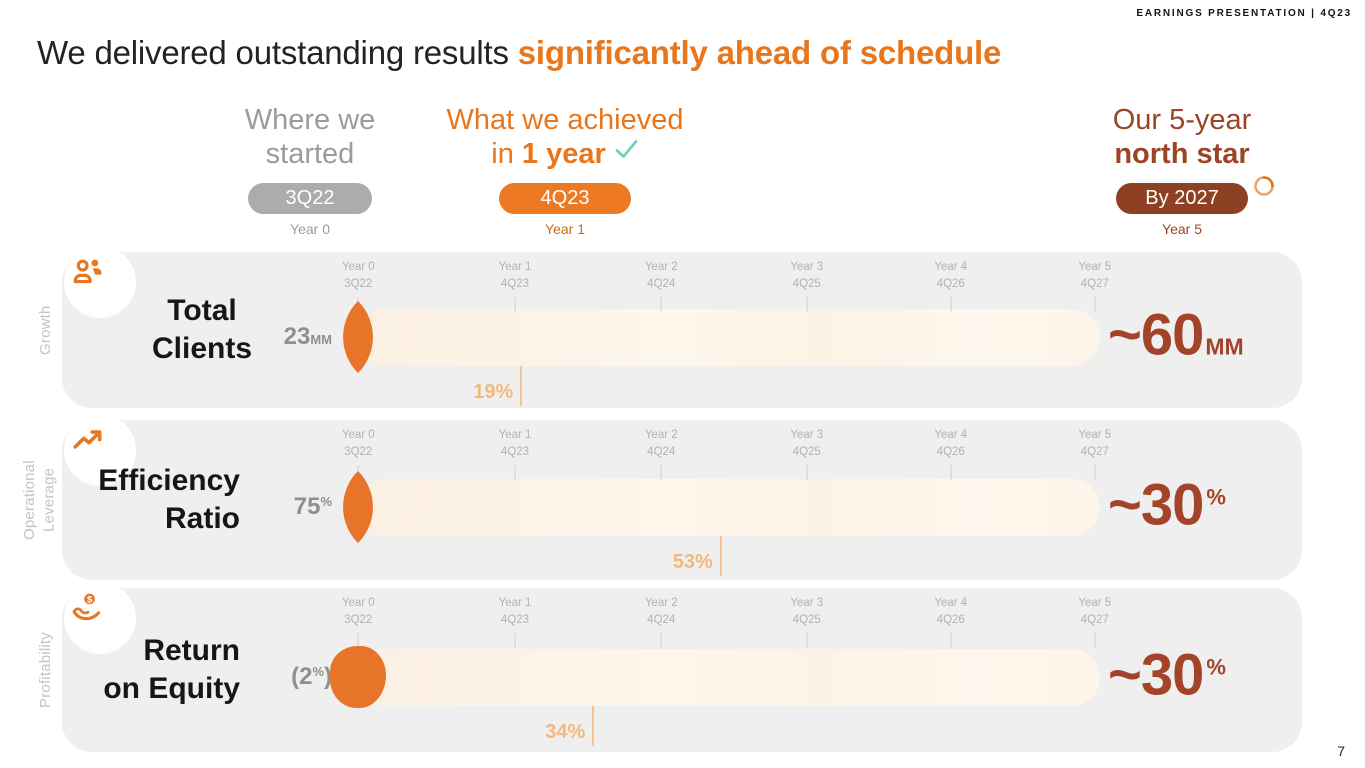 This screenshot has width=1365, height=768. I want to click on start-value: 75%, so click(312, 506).